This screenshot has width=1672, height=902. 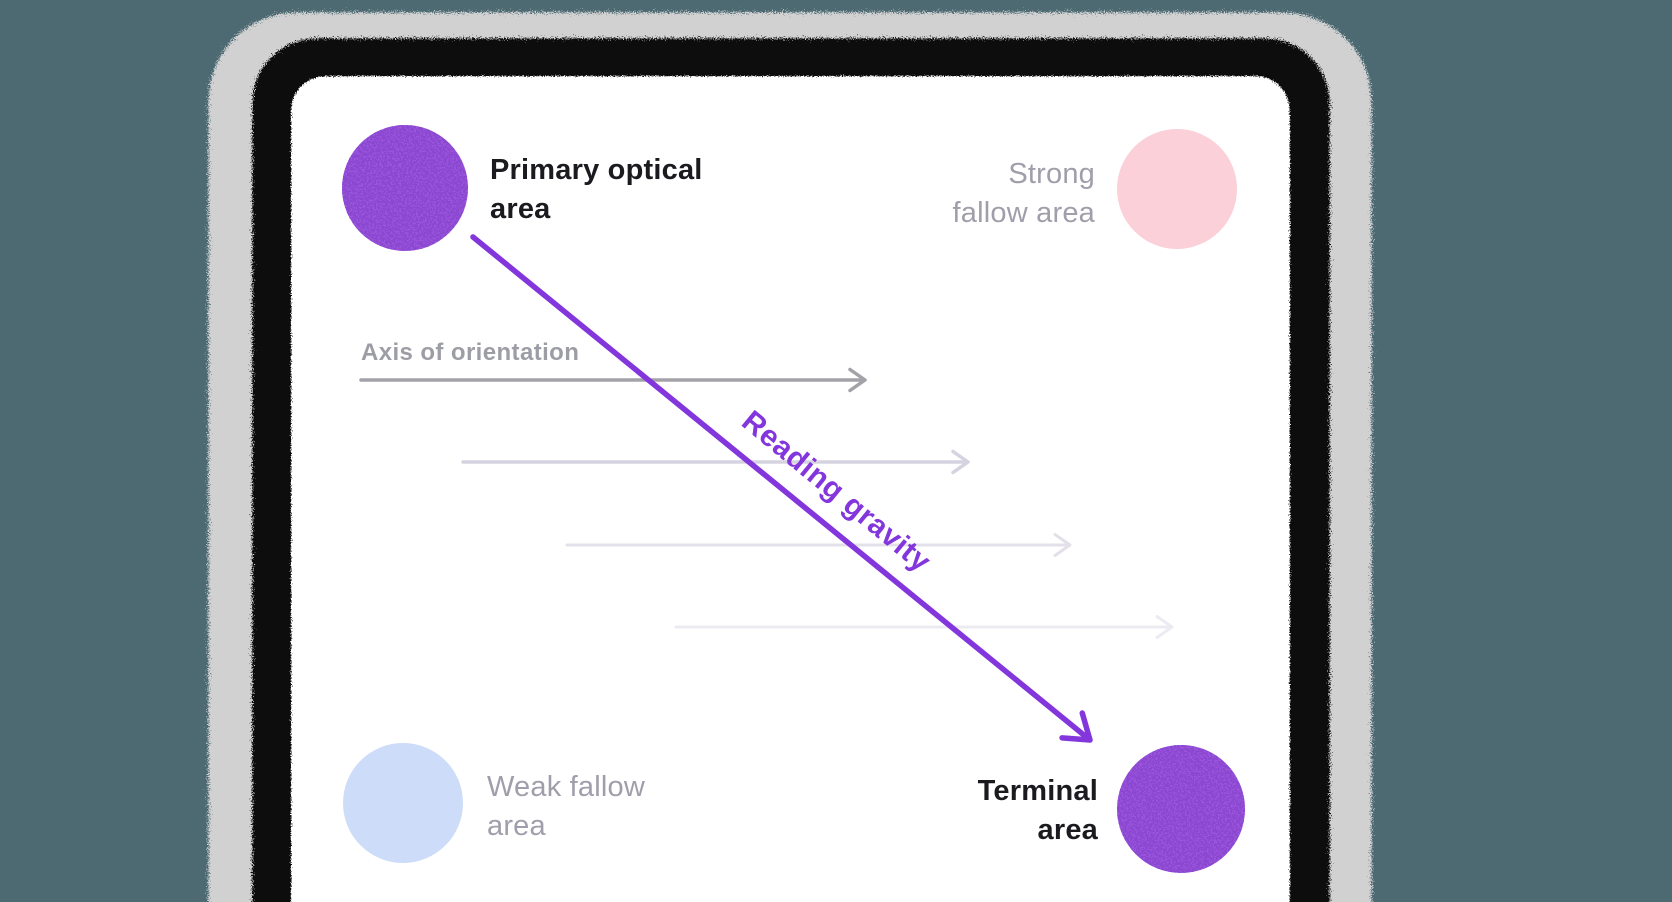 I want to click on axis-of-orientation-label: Axis of orientation, so click(x=470, y=352).